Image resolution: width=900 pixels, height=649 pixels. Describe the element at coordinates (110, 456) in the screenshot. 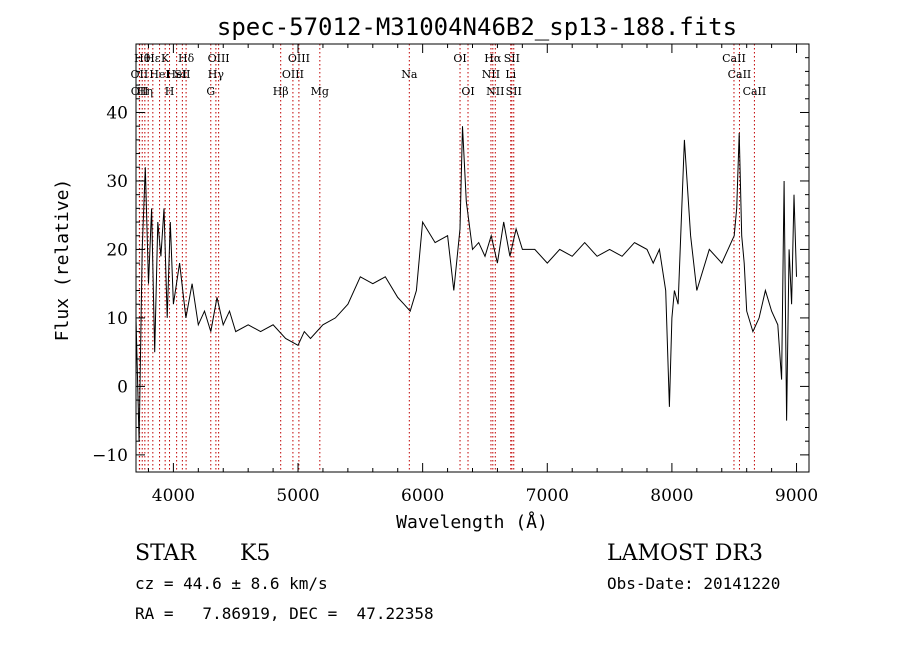

I see `y-tick-label: −10` at that location.